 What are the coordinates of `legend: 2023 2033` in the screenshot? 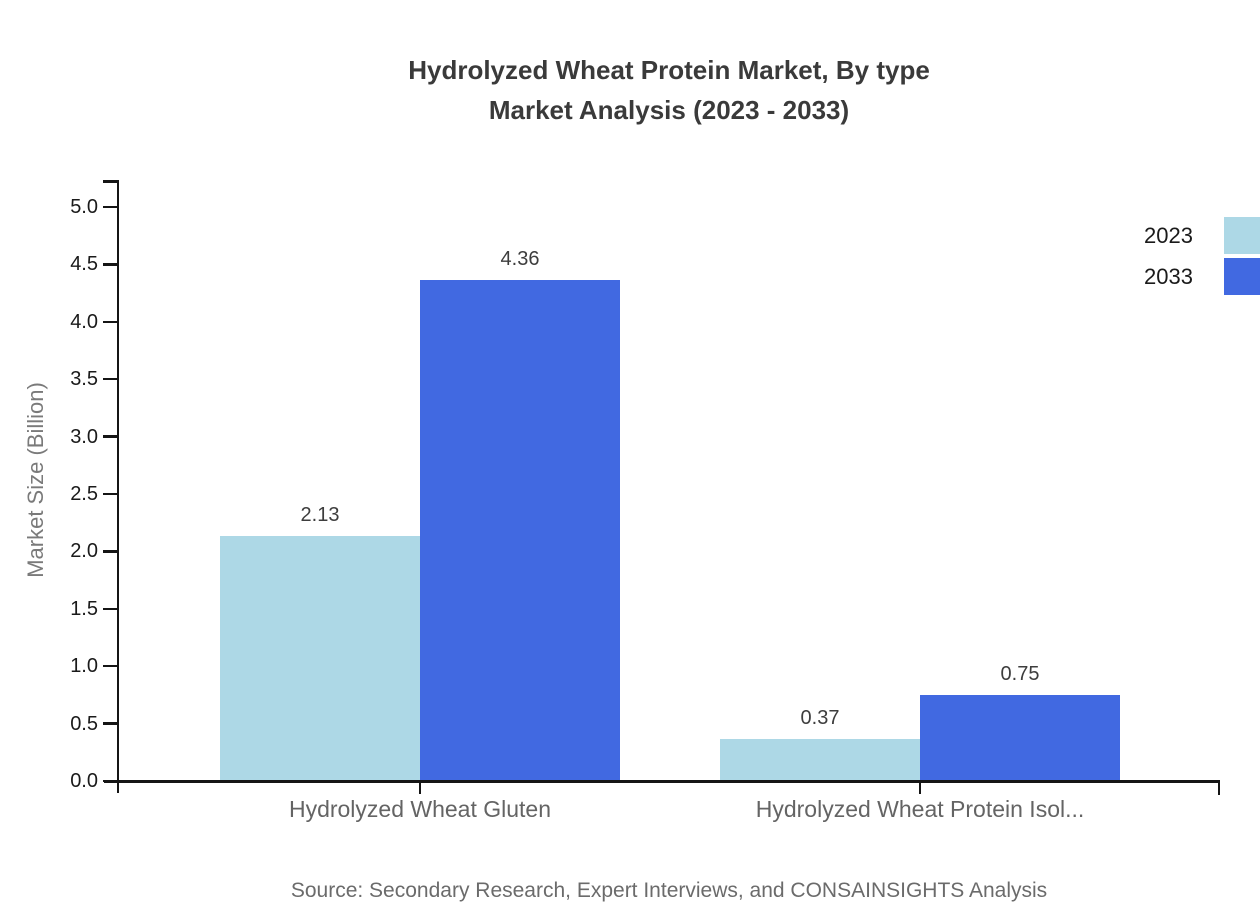 It's located at (1202, 258).